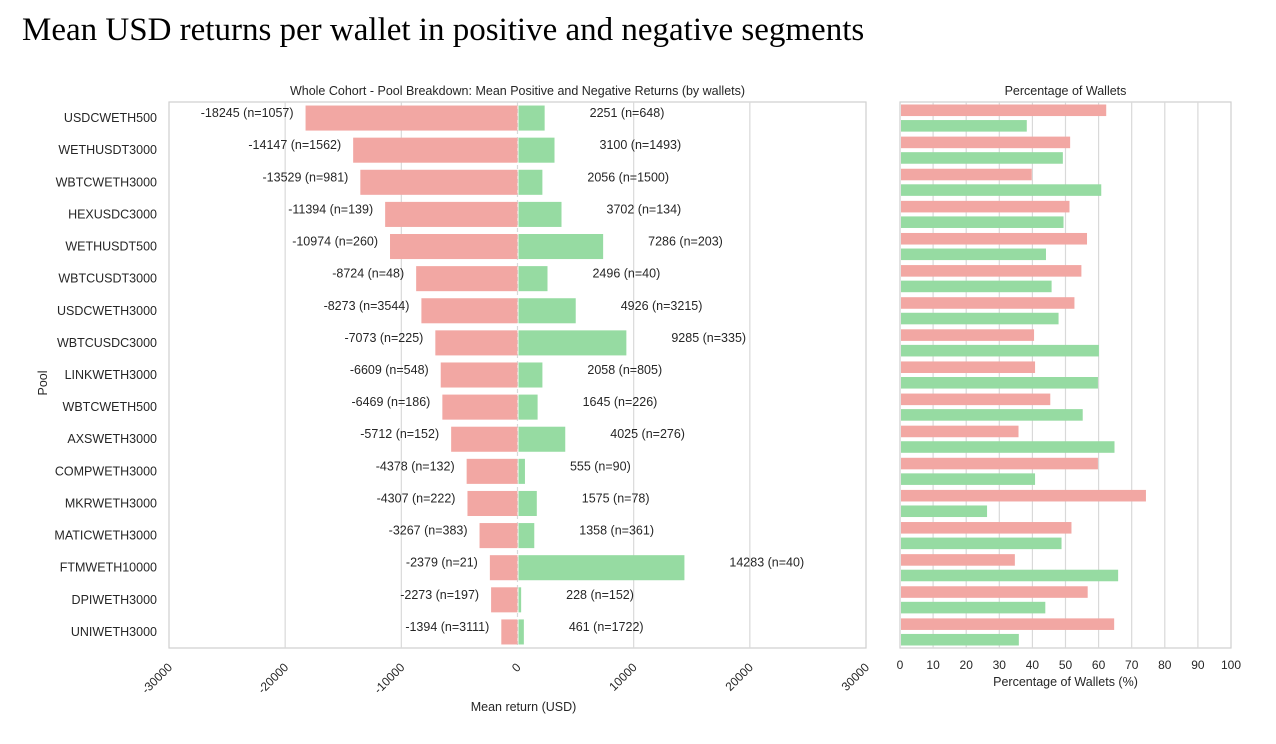 The width and height of the screenshot is (1276, 744). What do you see at coordinates (368, 274) in the screenshot?
I see `negative-return-label: -8724 (n=48)` at bounding box center [368, 274].